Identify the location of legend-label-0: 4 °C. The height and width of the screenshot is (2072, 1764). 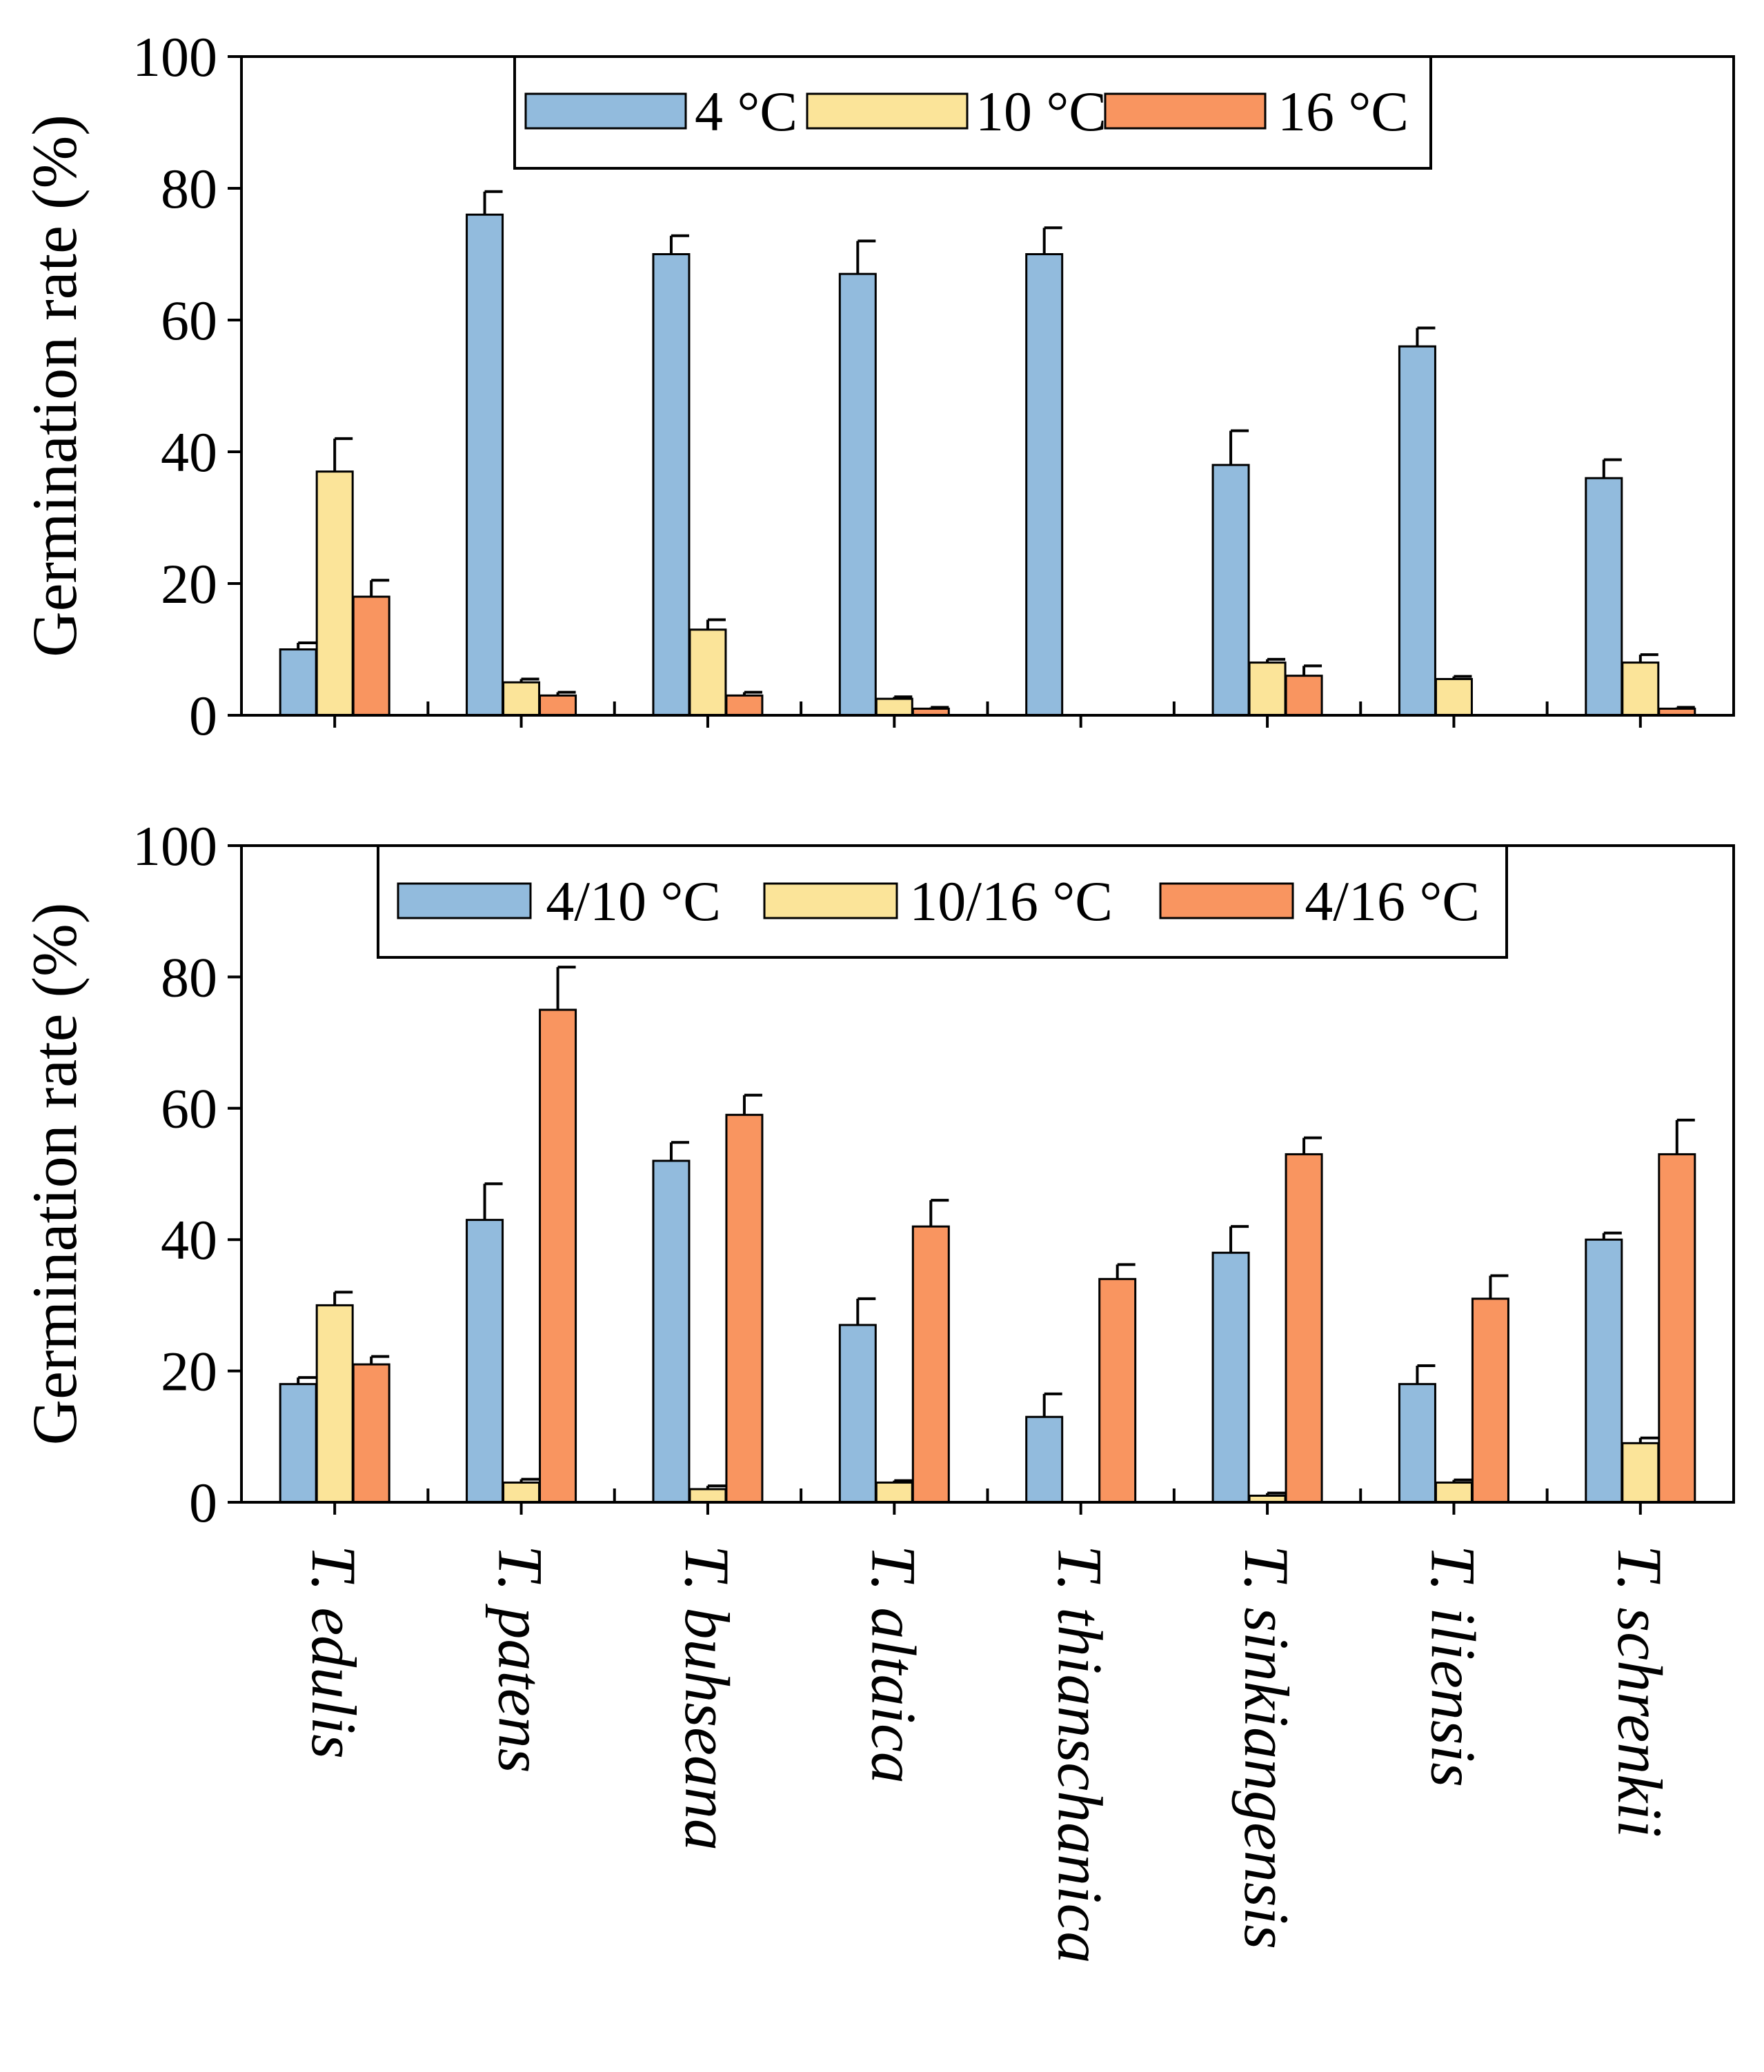
(746, 112).